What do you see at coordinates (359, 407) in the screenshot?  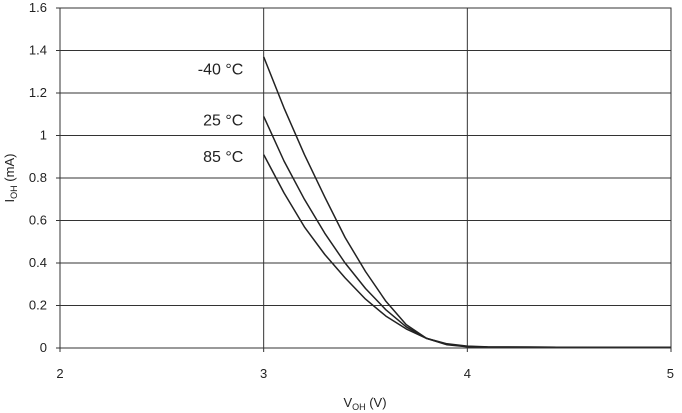 I see `x-axis-label-sub: OH` at bounding box center [359, 407].